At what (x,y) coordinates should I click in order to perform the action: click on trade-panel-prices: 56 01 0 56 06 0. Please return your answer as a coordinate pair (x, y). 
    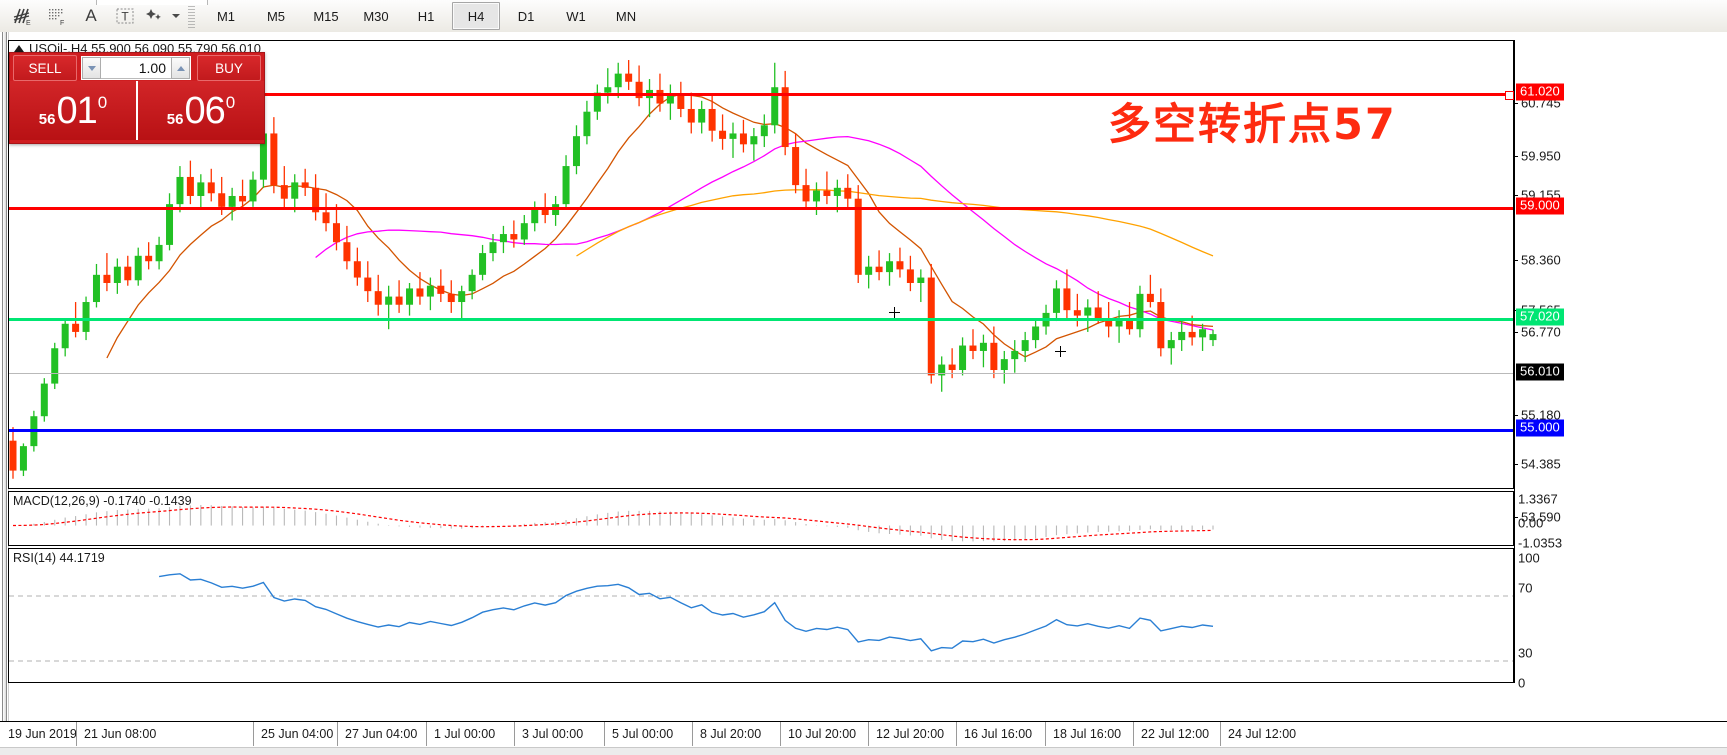
    Looking at the image, I should click on (137, 110).